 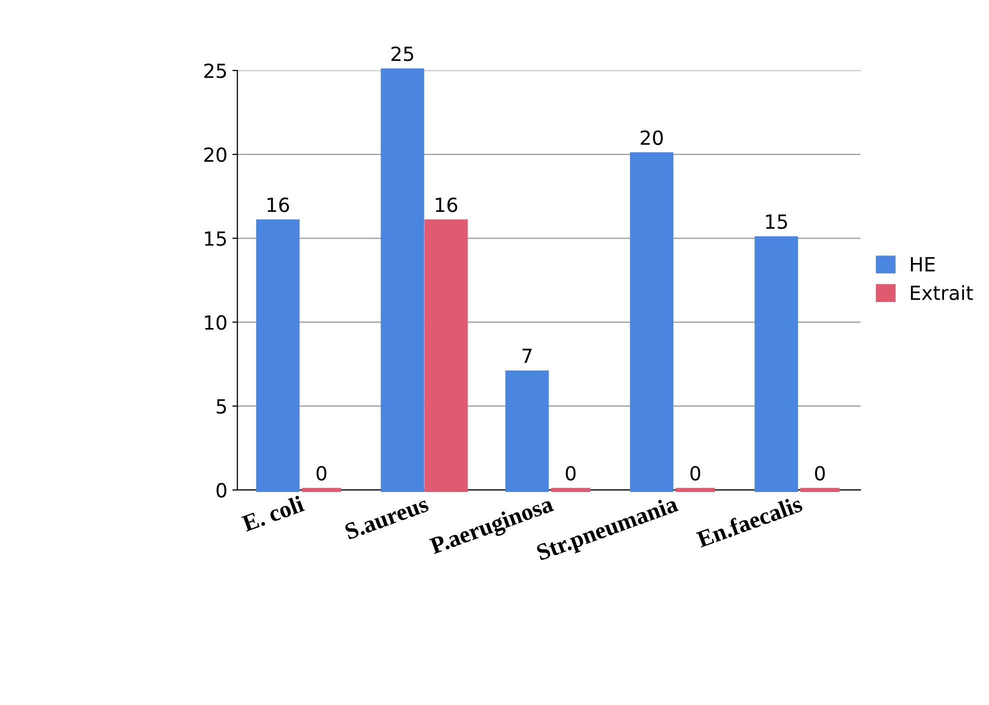 I want to click on x-tick-label: E. coli, so click(x=273, y=513).